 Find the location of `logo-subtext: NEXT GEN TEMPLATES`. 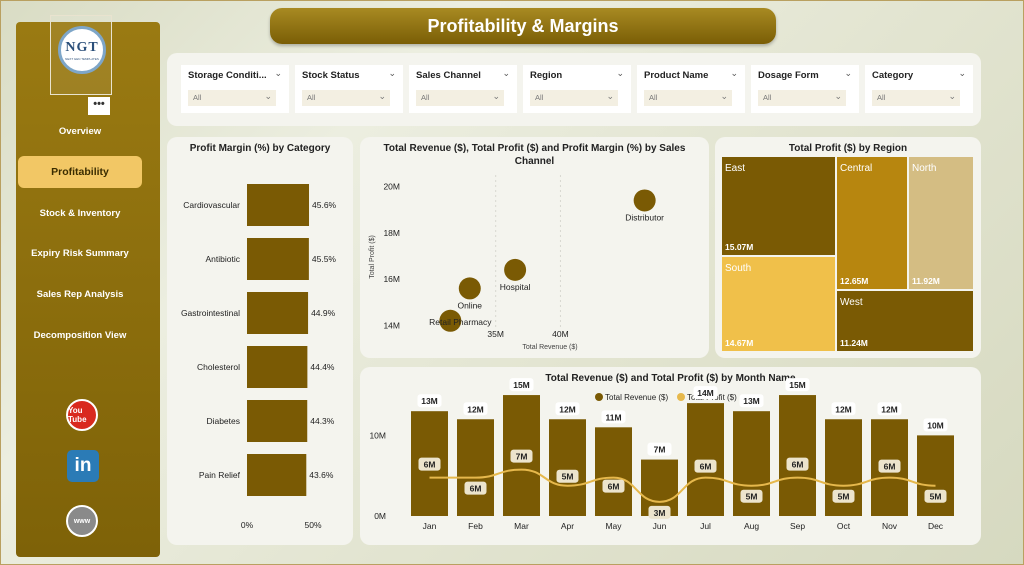

logo-subtext: NEXT GEN TEMPLATES is located at coordinates (82, 58).